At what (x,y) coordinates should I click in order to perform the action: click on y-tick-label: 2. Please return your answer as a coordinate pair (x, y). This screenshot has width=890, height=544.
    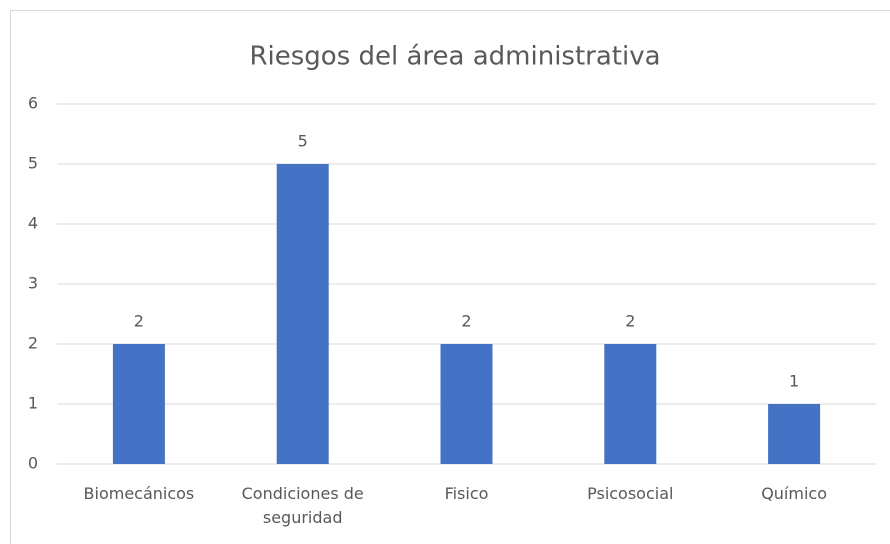
    Looking at the image, I should click on (33, 343).